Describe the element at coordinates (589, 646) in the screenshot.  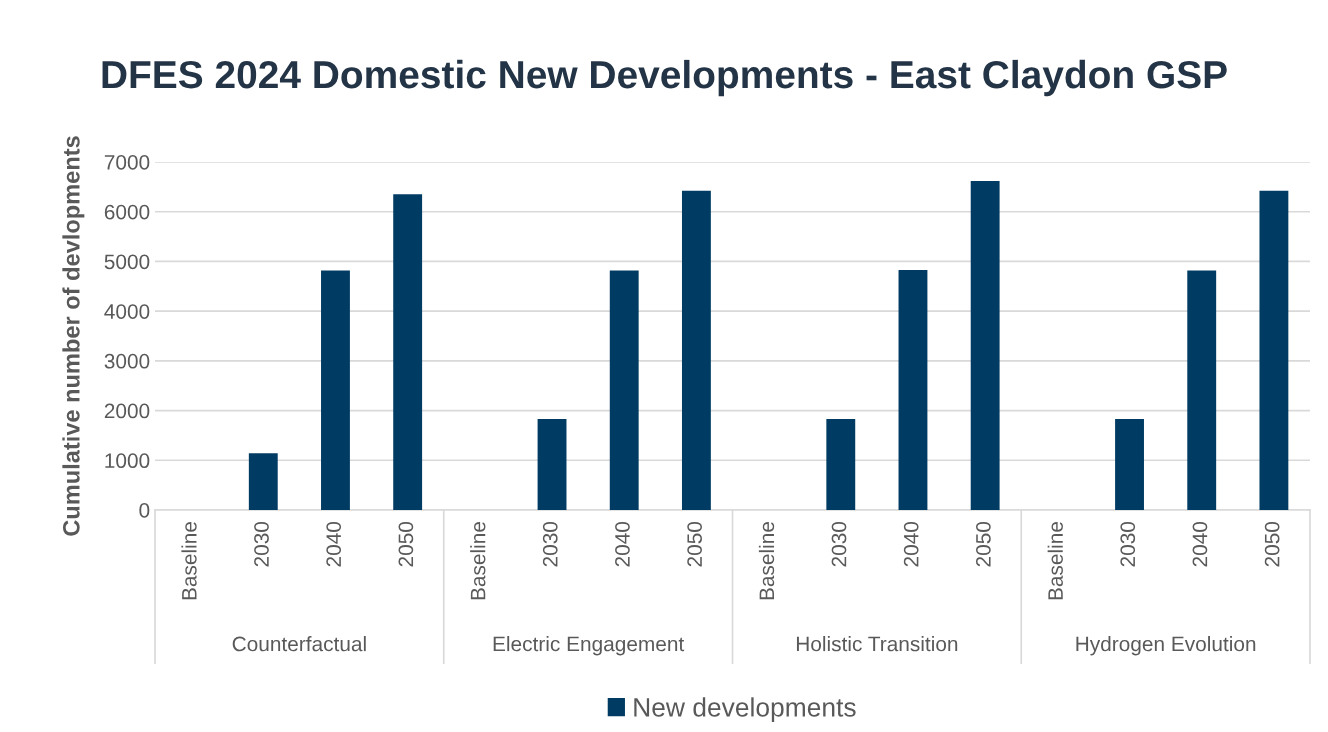
I see `text: Electric Engagement` at that location.